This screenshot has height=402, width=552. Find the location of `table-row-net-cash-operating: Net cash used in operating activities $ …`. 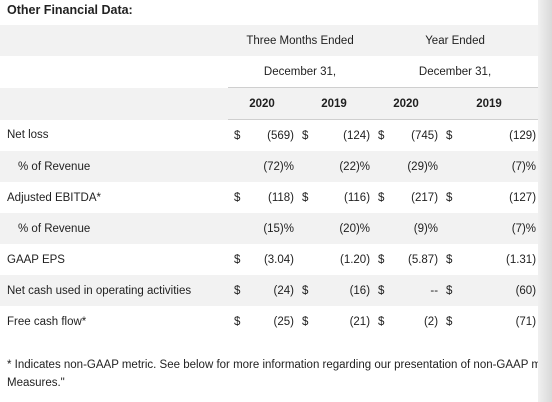

table-row-net-cash-operating: Net cash used in operating activities $ … is located at coordinates (269, 290).